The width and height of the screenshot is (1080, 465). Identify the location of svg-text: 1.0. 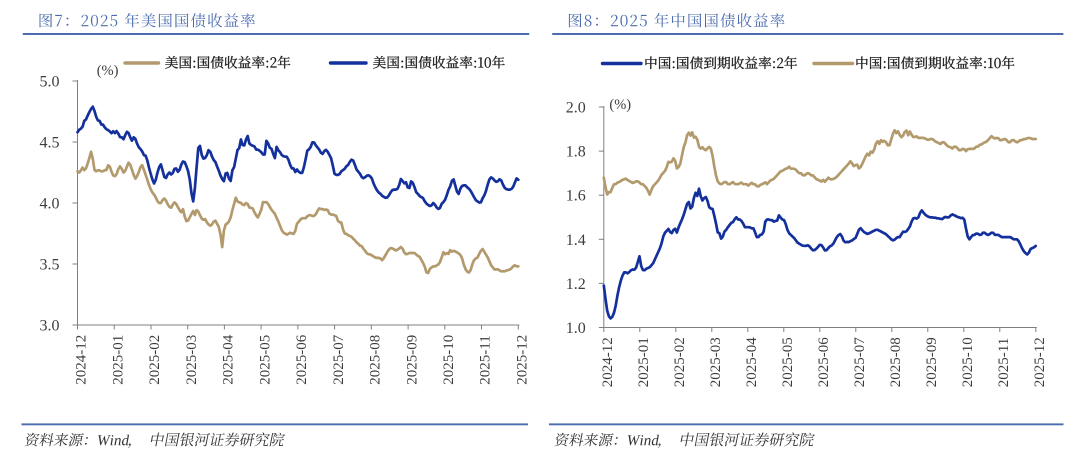
(576, 328).